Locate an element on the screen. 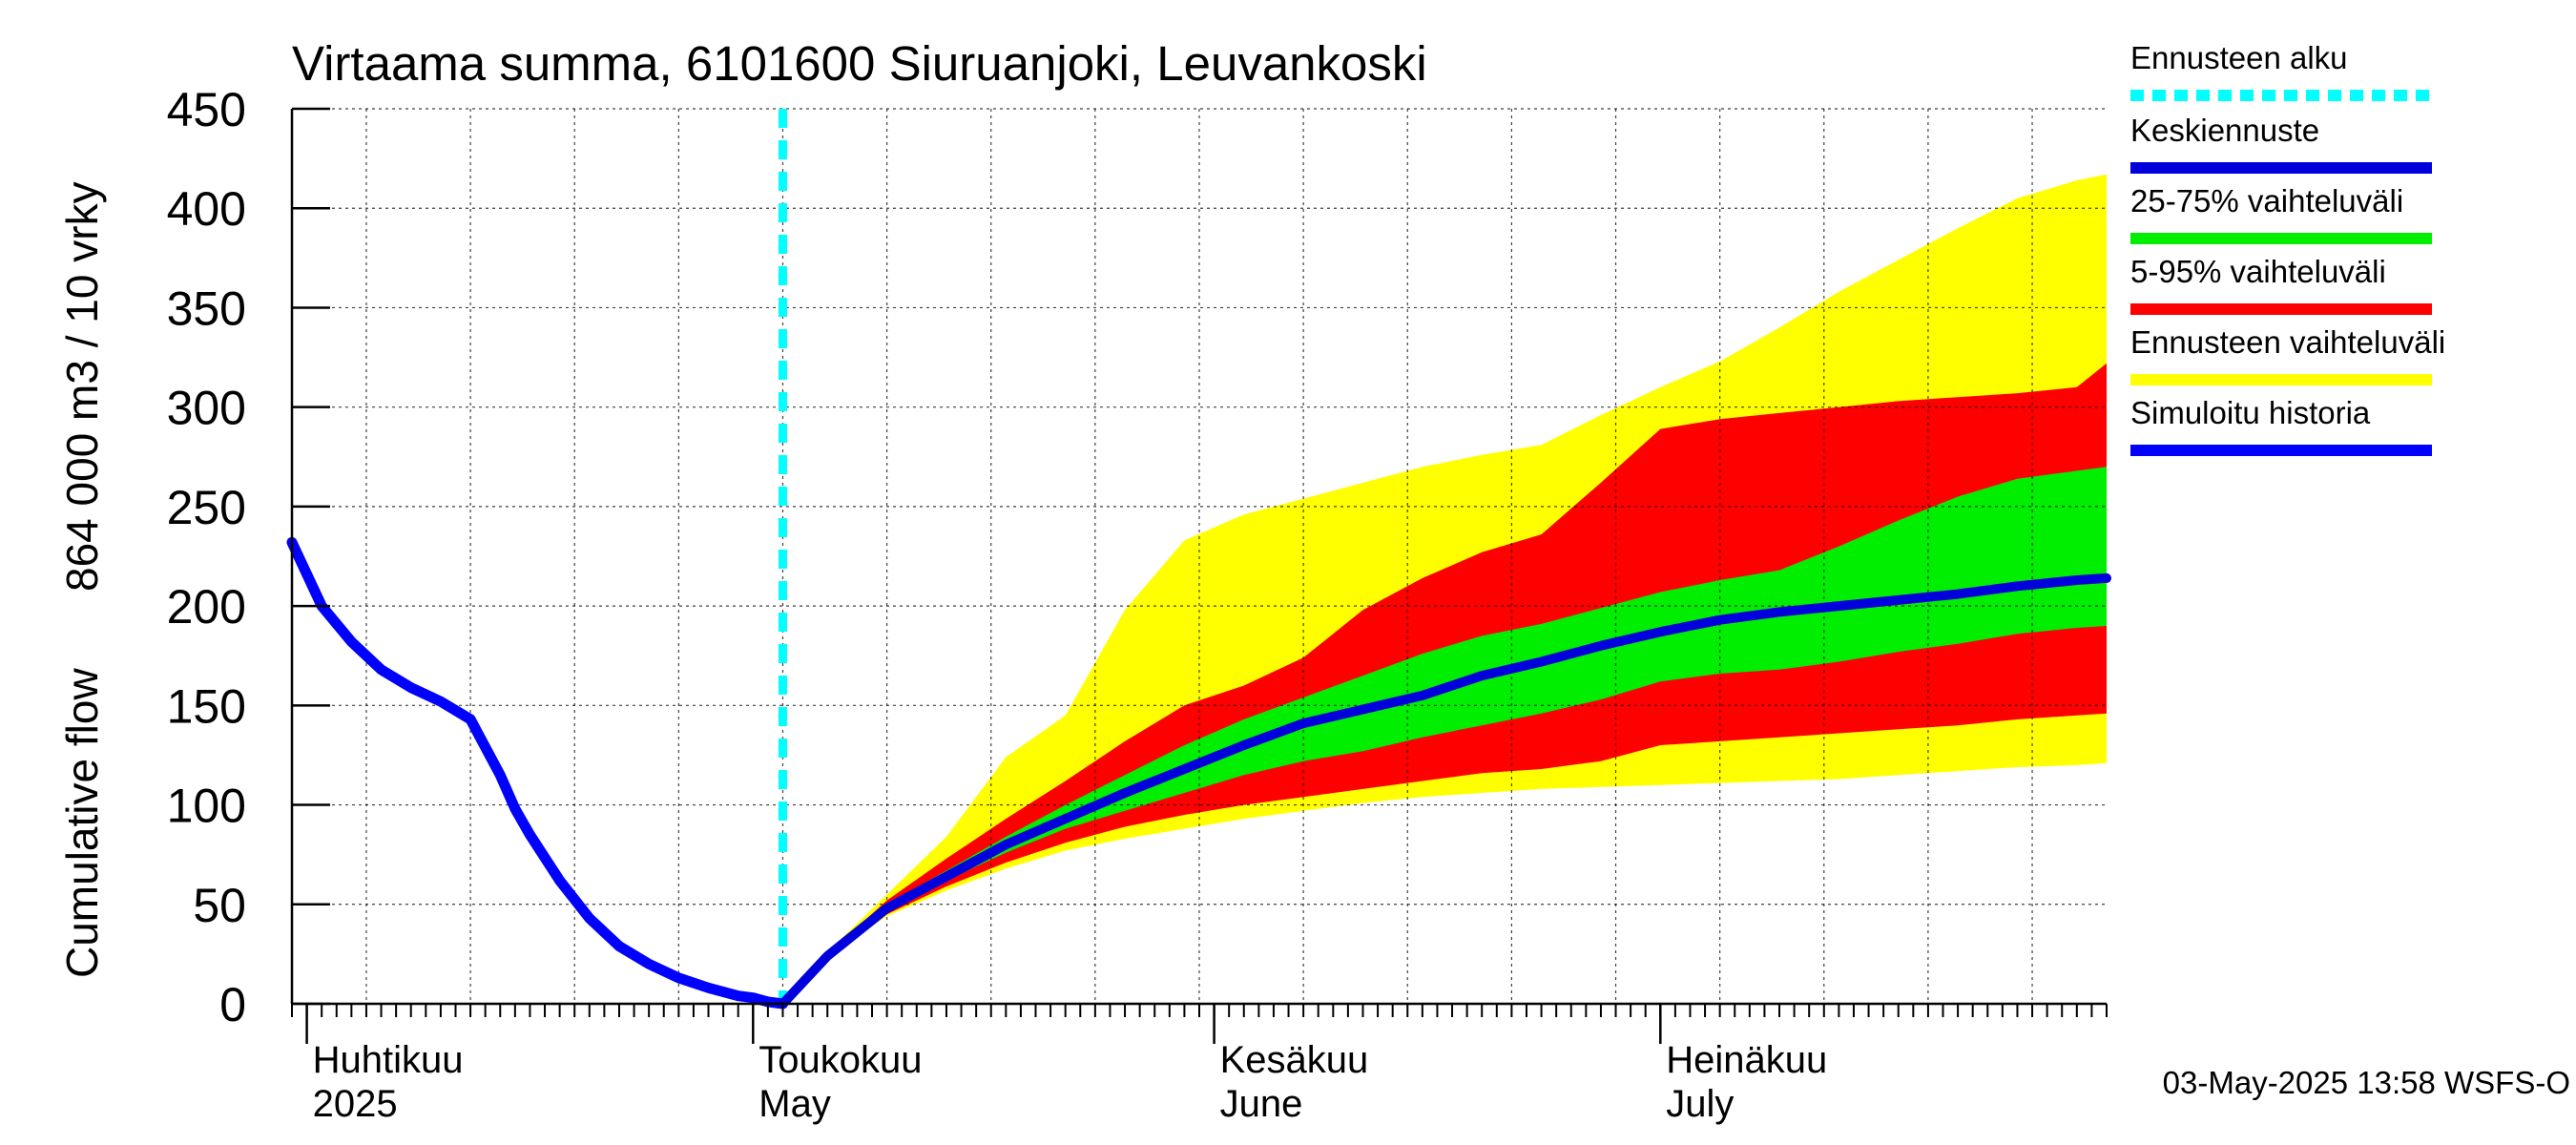 The height and width of the screenshot is (1145, 2576). y-axis-title-line1: Cumulative flow is located at coordinates (82, 823).